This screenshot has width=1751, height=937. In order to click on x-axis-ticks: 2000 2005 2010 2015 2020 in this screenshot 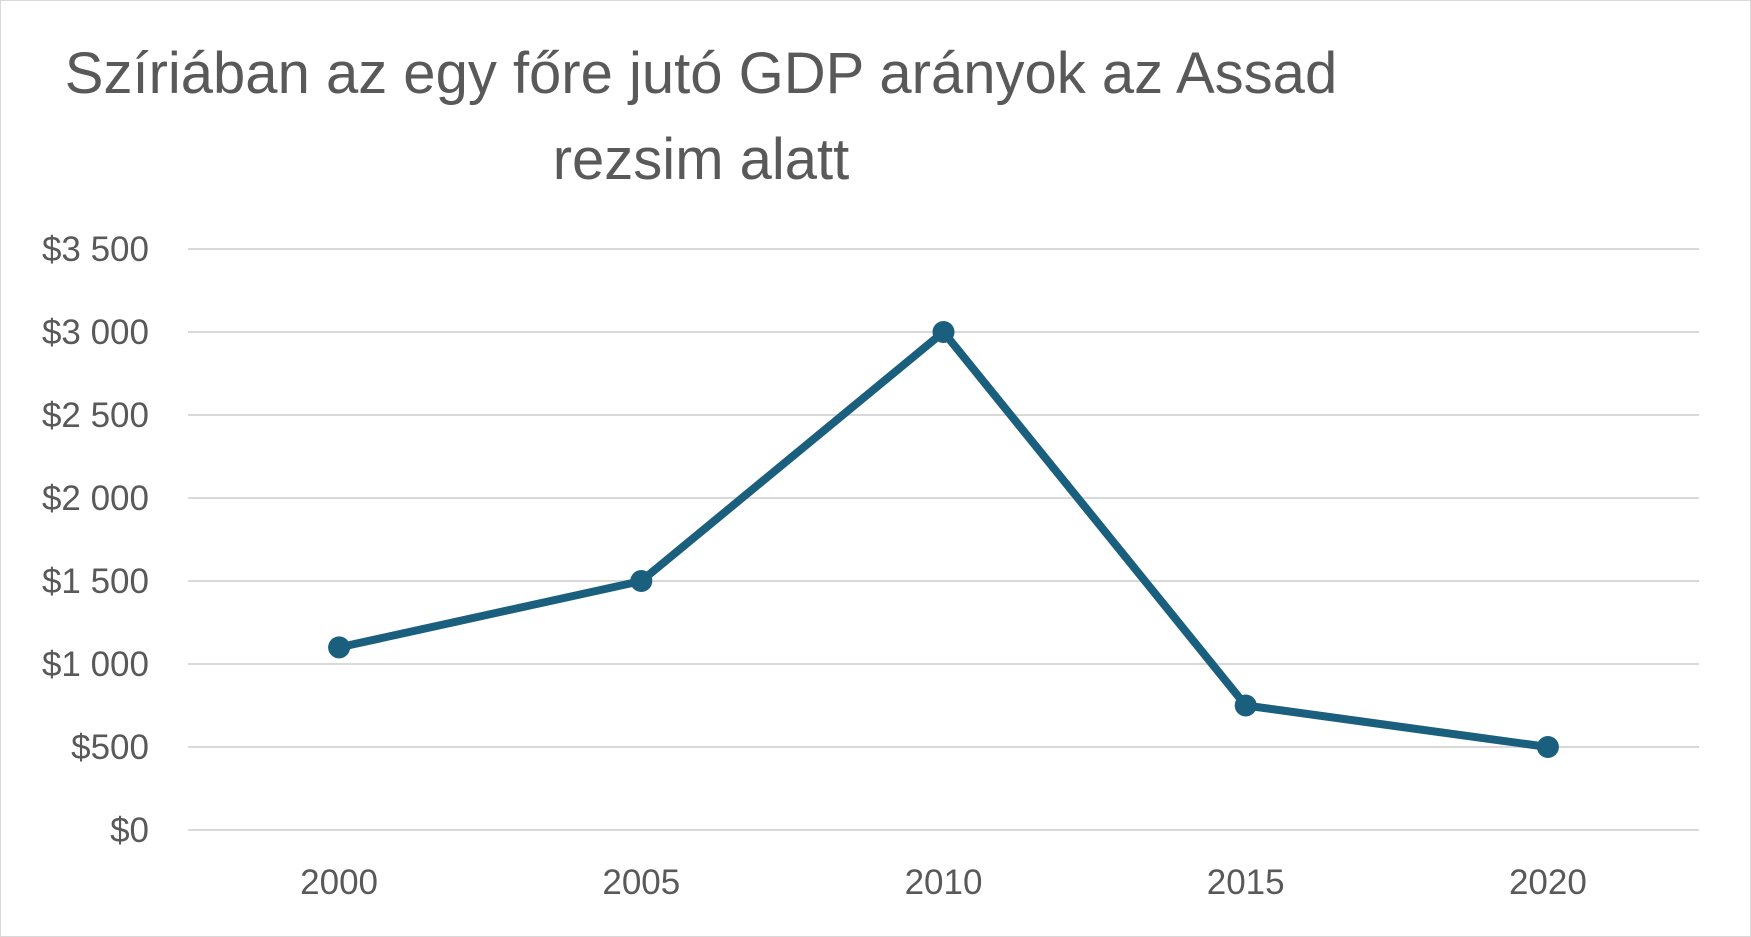, I will do `click(943, 882)`.